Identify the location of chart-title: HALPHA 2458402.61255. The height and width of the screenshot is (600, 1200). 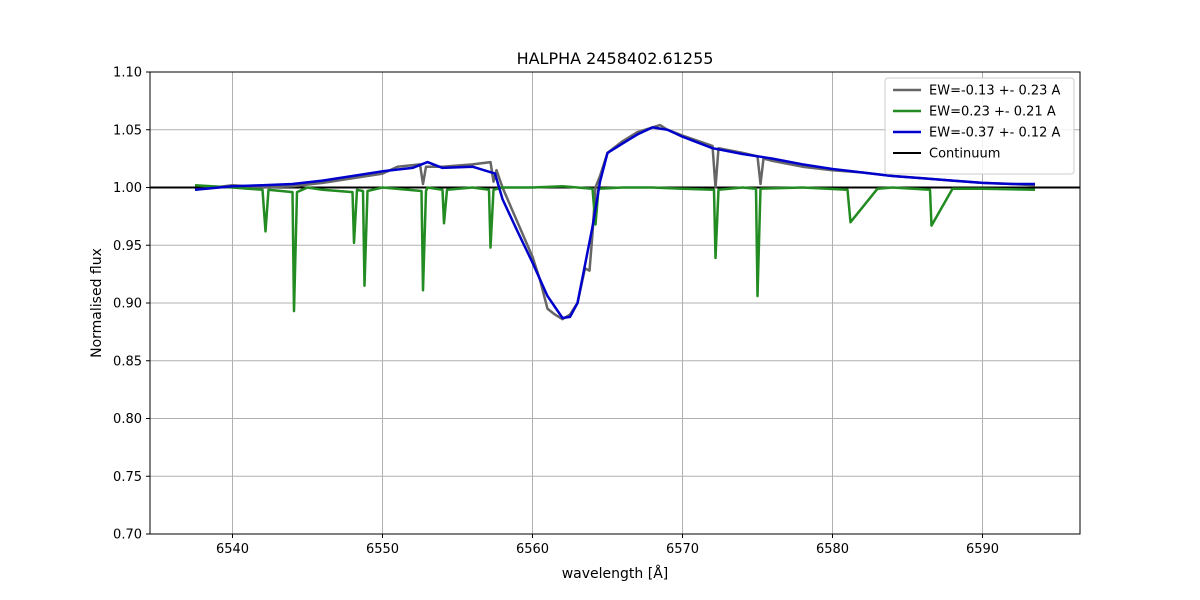
(615, 58).